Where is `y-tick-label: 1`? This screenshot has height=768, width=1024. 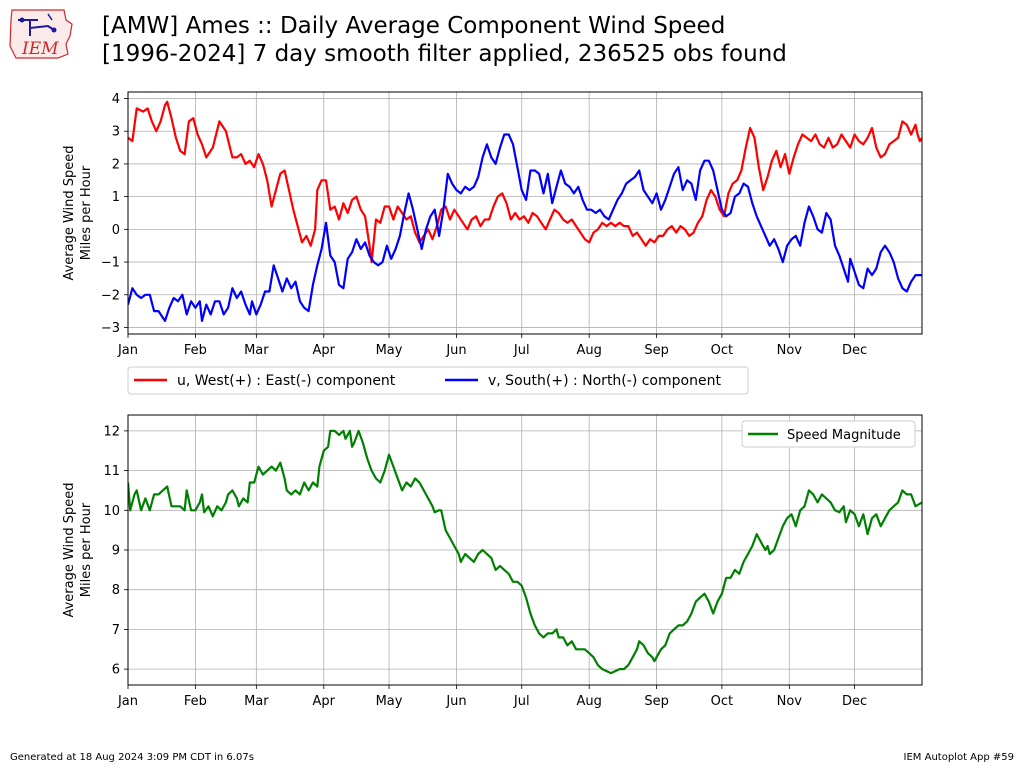 y-tick-label: 1 is located at coordinates (116, 197).